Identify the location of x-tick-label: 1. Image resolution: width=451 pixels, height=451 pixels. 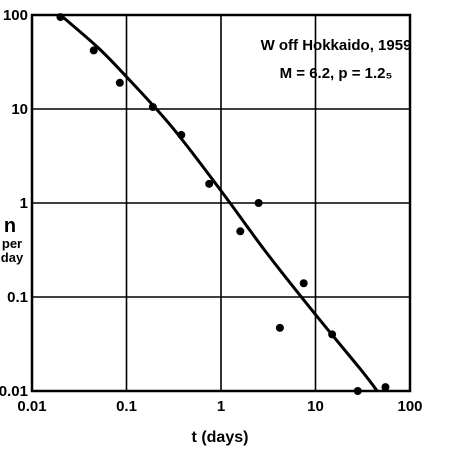
(221, 406).